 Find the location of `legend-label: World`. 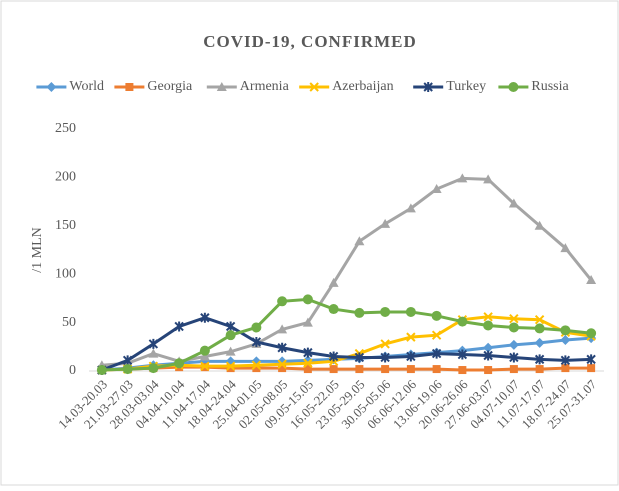

legend-label: World is located at coordinates (86, 86).